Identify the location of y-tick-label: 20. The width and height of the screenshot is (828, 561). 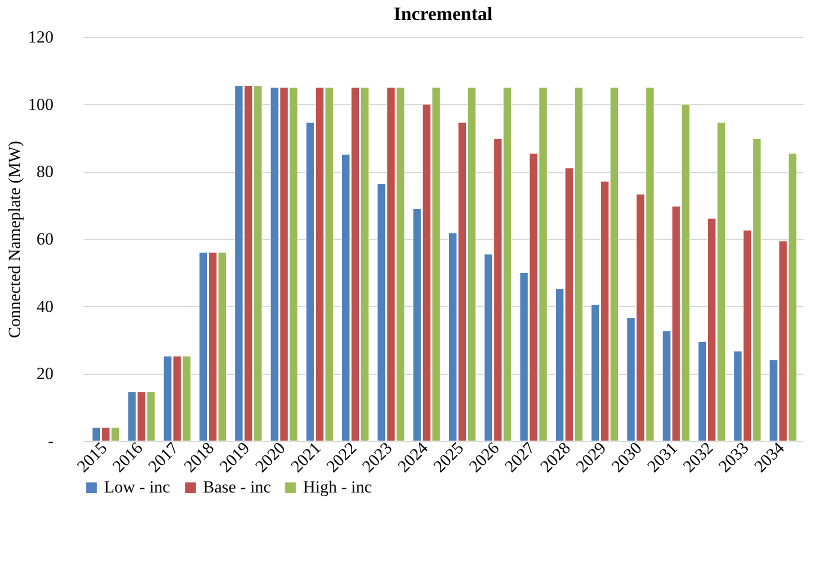
(45, 374).